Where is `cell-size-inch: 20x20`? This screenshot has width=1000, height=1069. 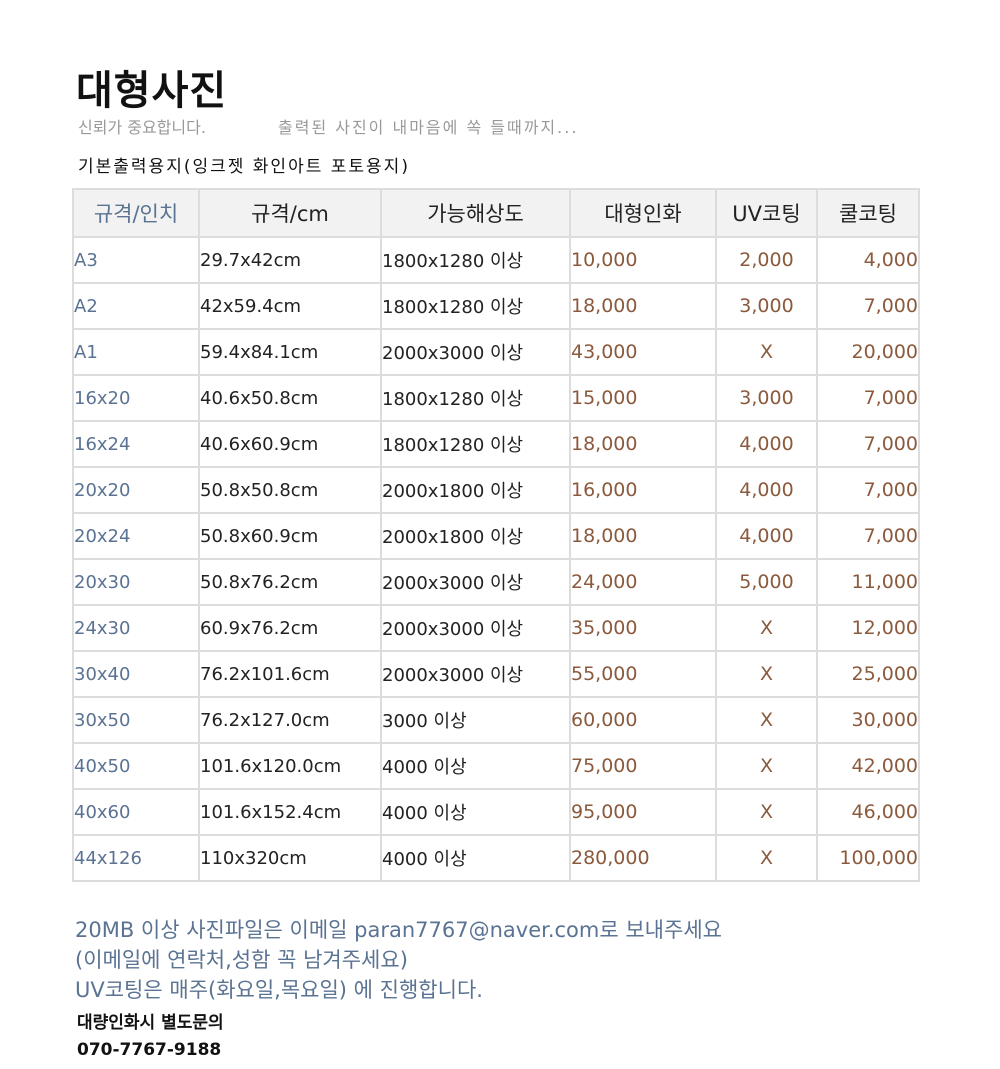 cell-size-inch: 20x20 is located at coordinates (136, 490).